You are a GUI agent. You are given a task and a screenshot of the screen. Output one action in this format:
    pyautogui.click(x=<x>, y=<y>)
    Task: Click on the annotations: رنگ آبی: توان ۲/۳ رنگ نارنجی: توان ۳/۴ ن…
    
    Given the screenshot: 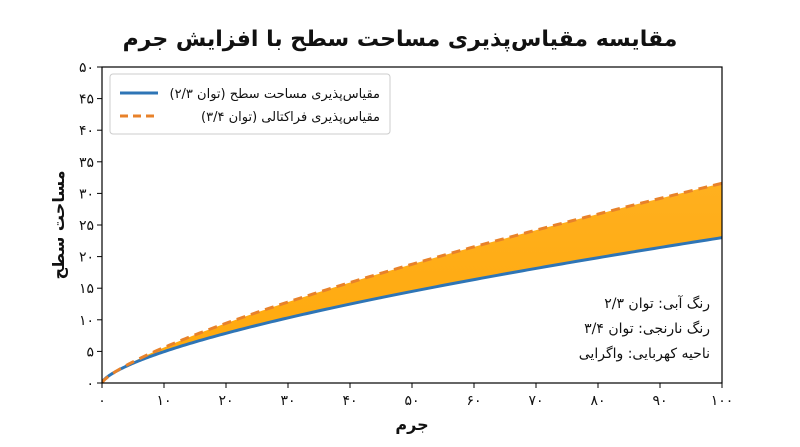 What is the action you would take?
    pyautogui.click(x=644, y=328)
    